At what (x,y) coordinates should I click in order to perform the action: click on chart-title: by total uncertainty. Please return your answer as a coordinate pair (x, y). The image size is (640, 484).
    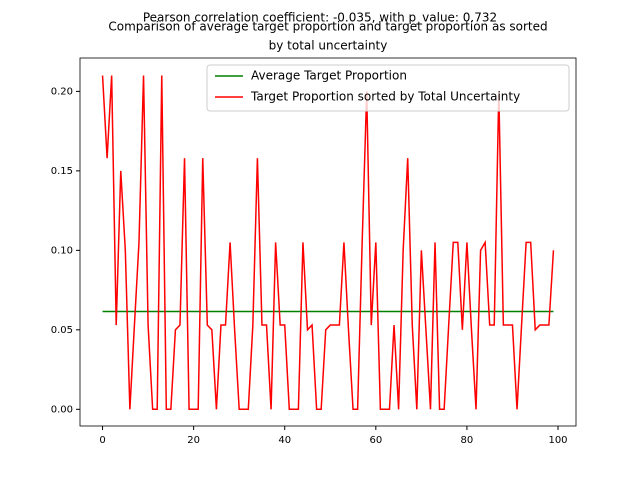
    Looking at the image, I should click on (328, 46).